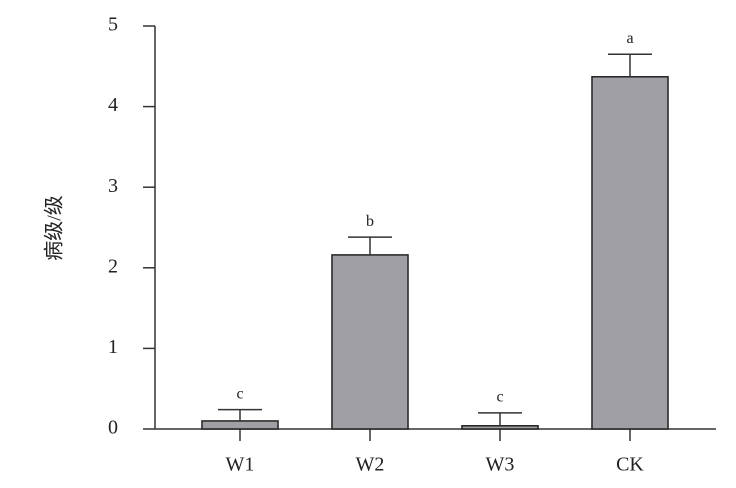 The height and width of the screenshot is (488, 736). What do you see at coordinates (113, 347) in the screenshot?
I see `y-tick-label: 1` at bounding box center [113, 347].